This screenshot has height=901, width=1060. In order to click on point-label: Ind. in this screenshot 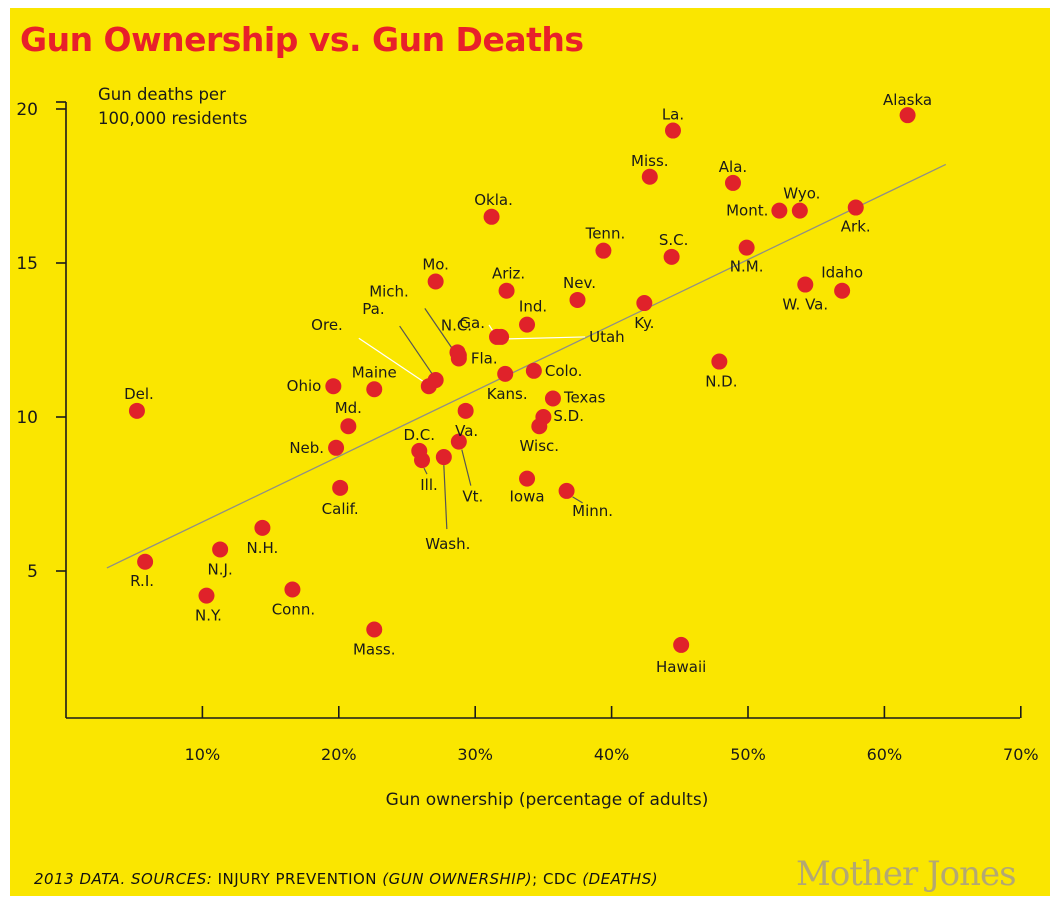, I will do `click(533, 307)`.